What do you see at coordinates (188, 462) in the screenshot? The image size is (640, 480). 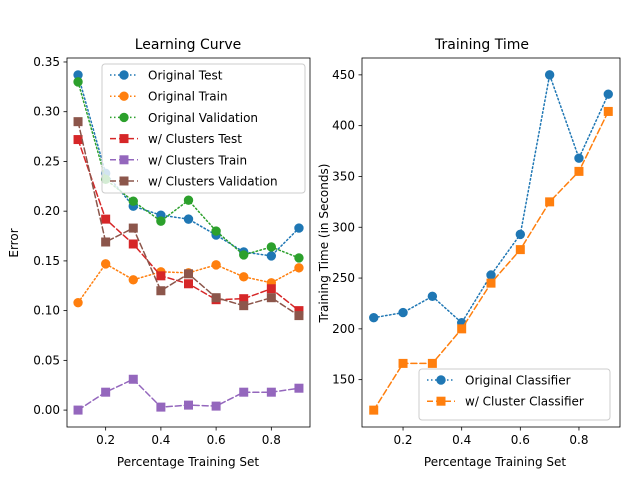 I see `learning-curve-x-axis-label: Percentage Training Set` at bounding box center [188, 462].